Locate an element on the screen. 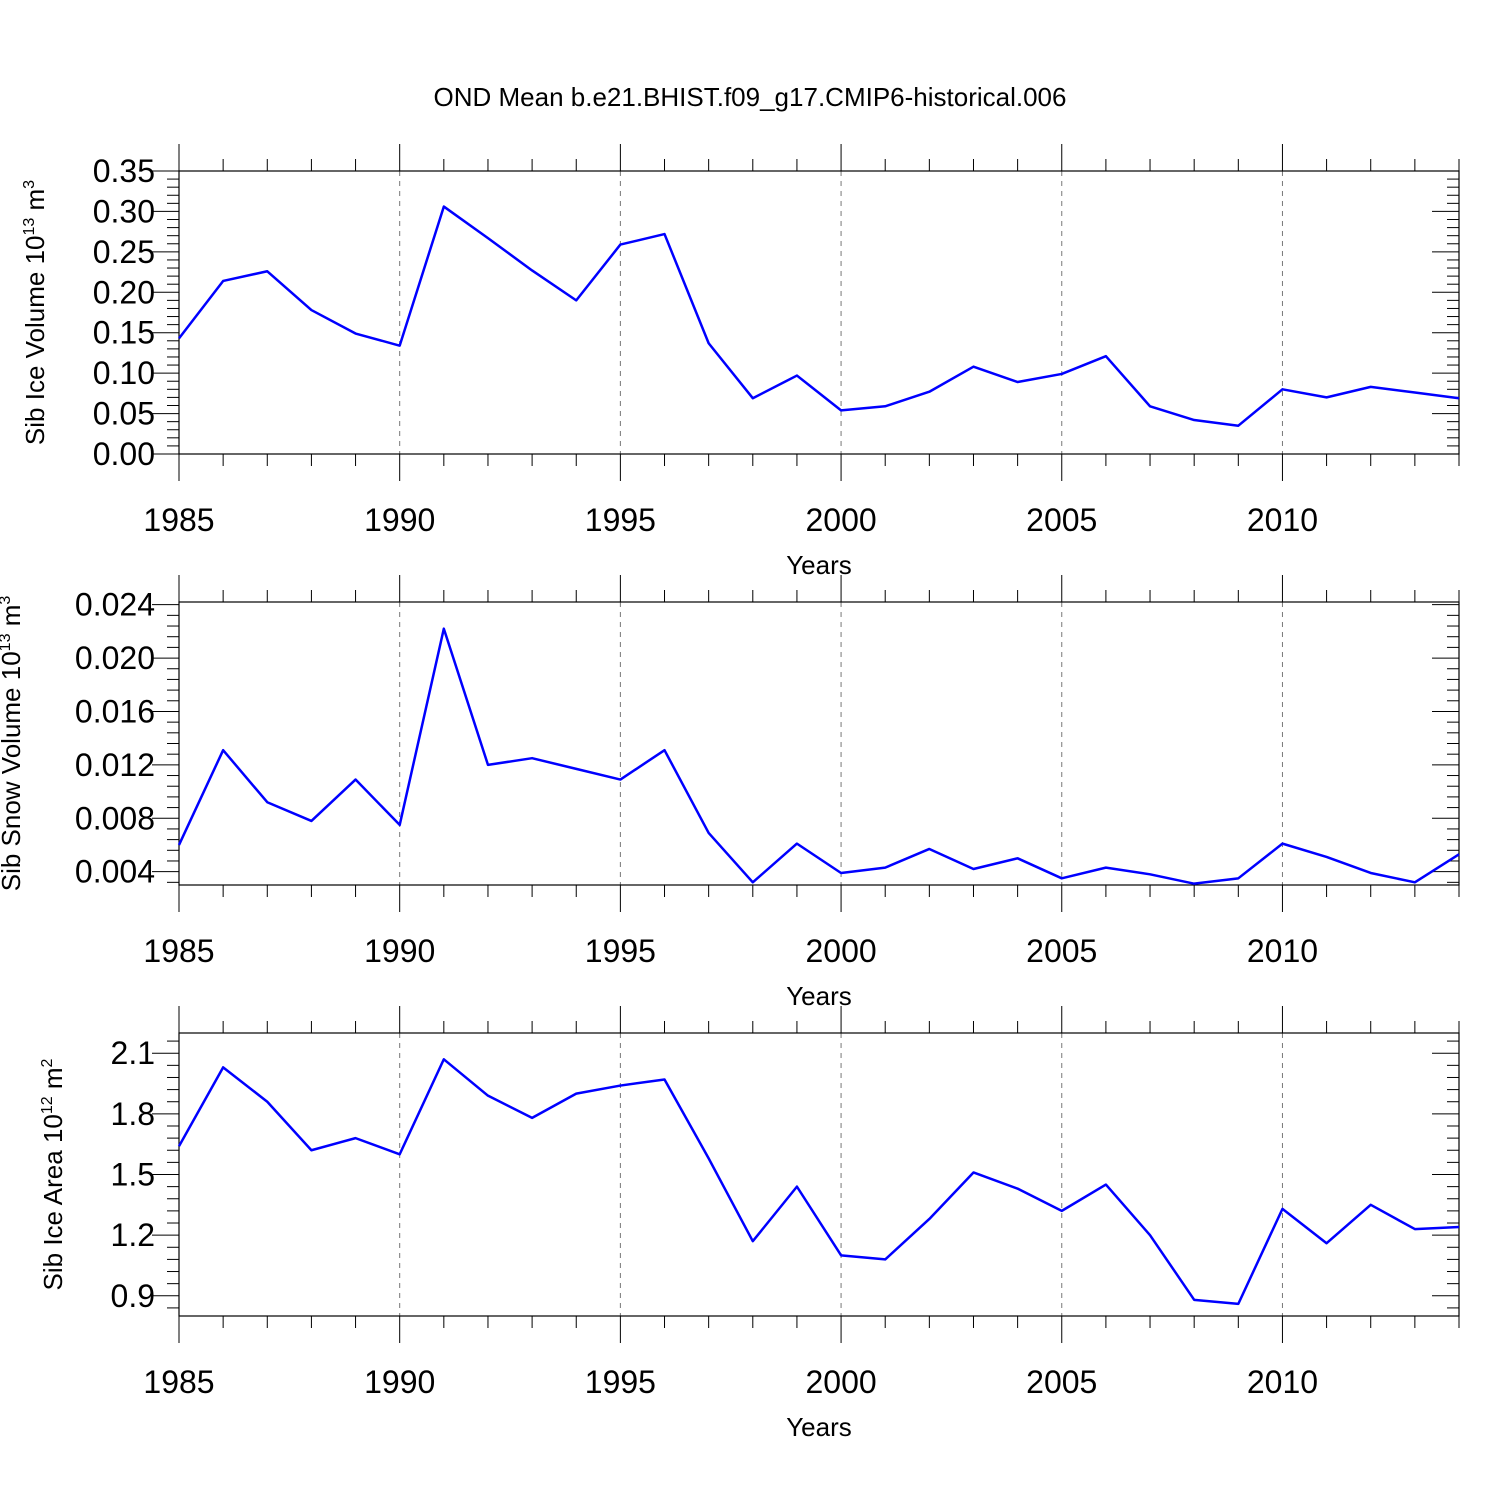 This screenshot has width=1500, height=1500. y-tick-label: 1.5 is located at coordinates (133, 1175).